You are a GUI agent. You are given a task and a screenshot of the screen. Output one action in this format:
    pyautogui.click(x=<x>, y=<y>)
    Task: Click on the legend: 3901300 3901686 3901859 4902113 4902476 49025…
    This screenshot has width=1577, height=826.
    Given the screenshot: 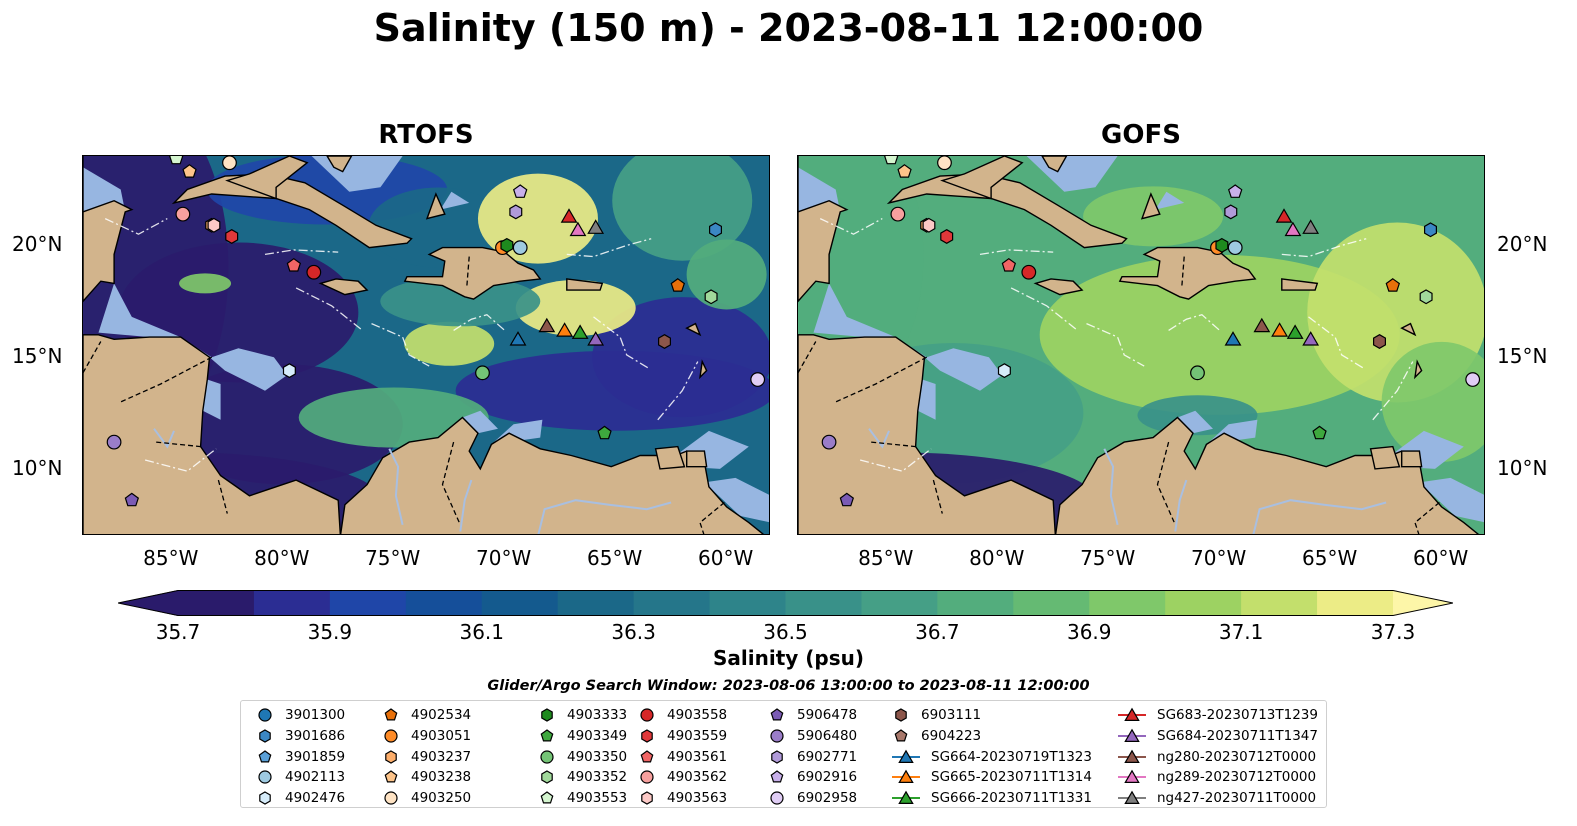 What is the action you would take?
    pyautogui.click(x=783, y=754)
    